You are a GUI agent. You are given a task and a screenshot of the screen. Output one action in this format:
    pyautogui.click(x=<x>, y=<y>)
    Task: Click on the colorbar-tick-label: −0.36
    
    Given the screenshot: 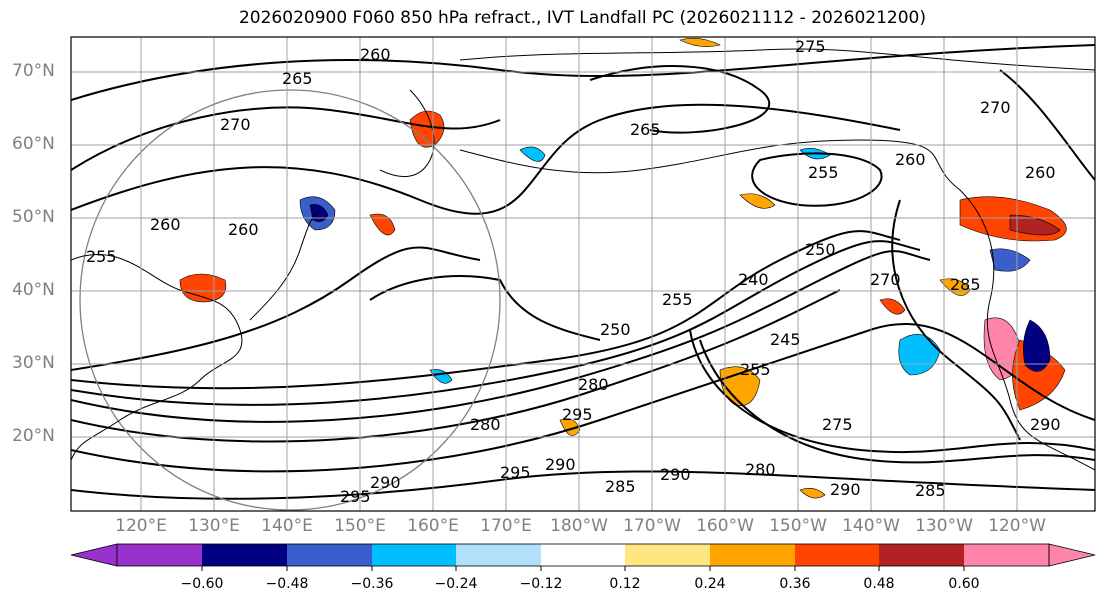 What is the action you would take?
    pyautogui.click(x=372, y=584)
    